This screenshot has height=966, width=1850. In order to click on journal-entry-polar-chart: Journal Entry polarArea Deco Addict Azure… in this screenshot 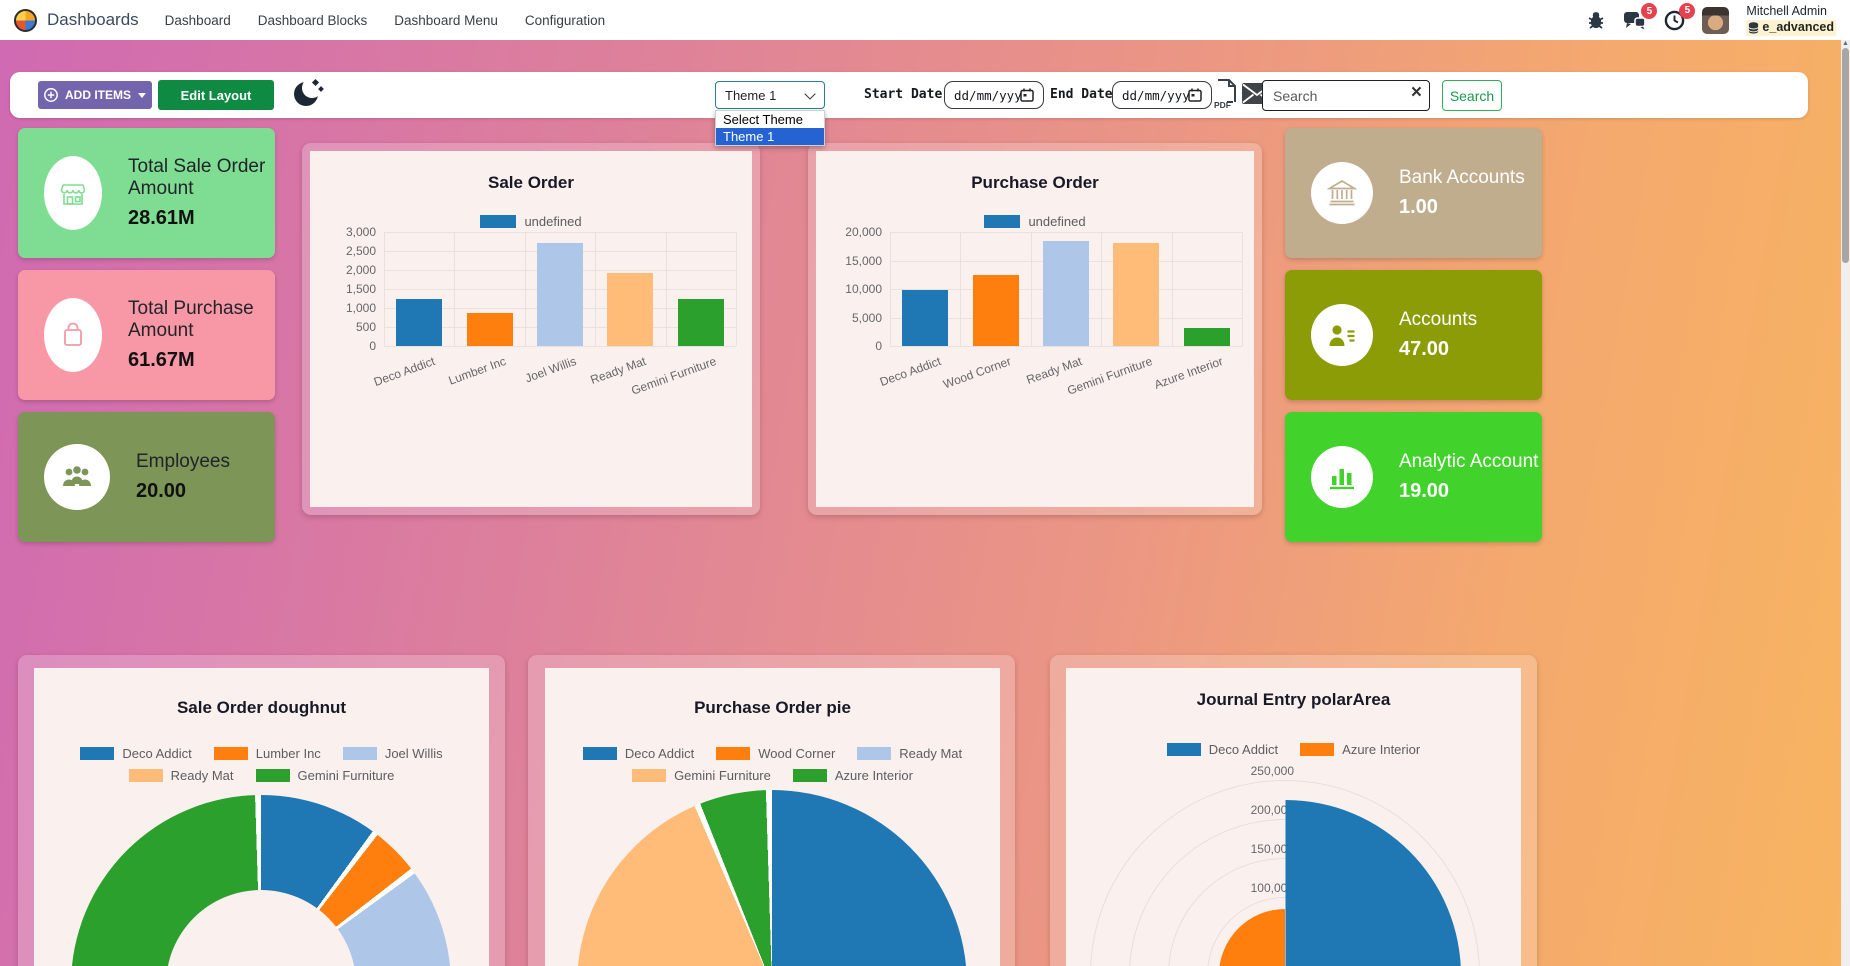, I will do `click(1293, 817)`.